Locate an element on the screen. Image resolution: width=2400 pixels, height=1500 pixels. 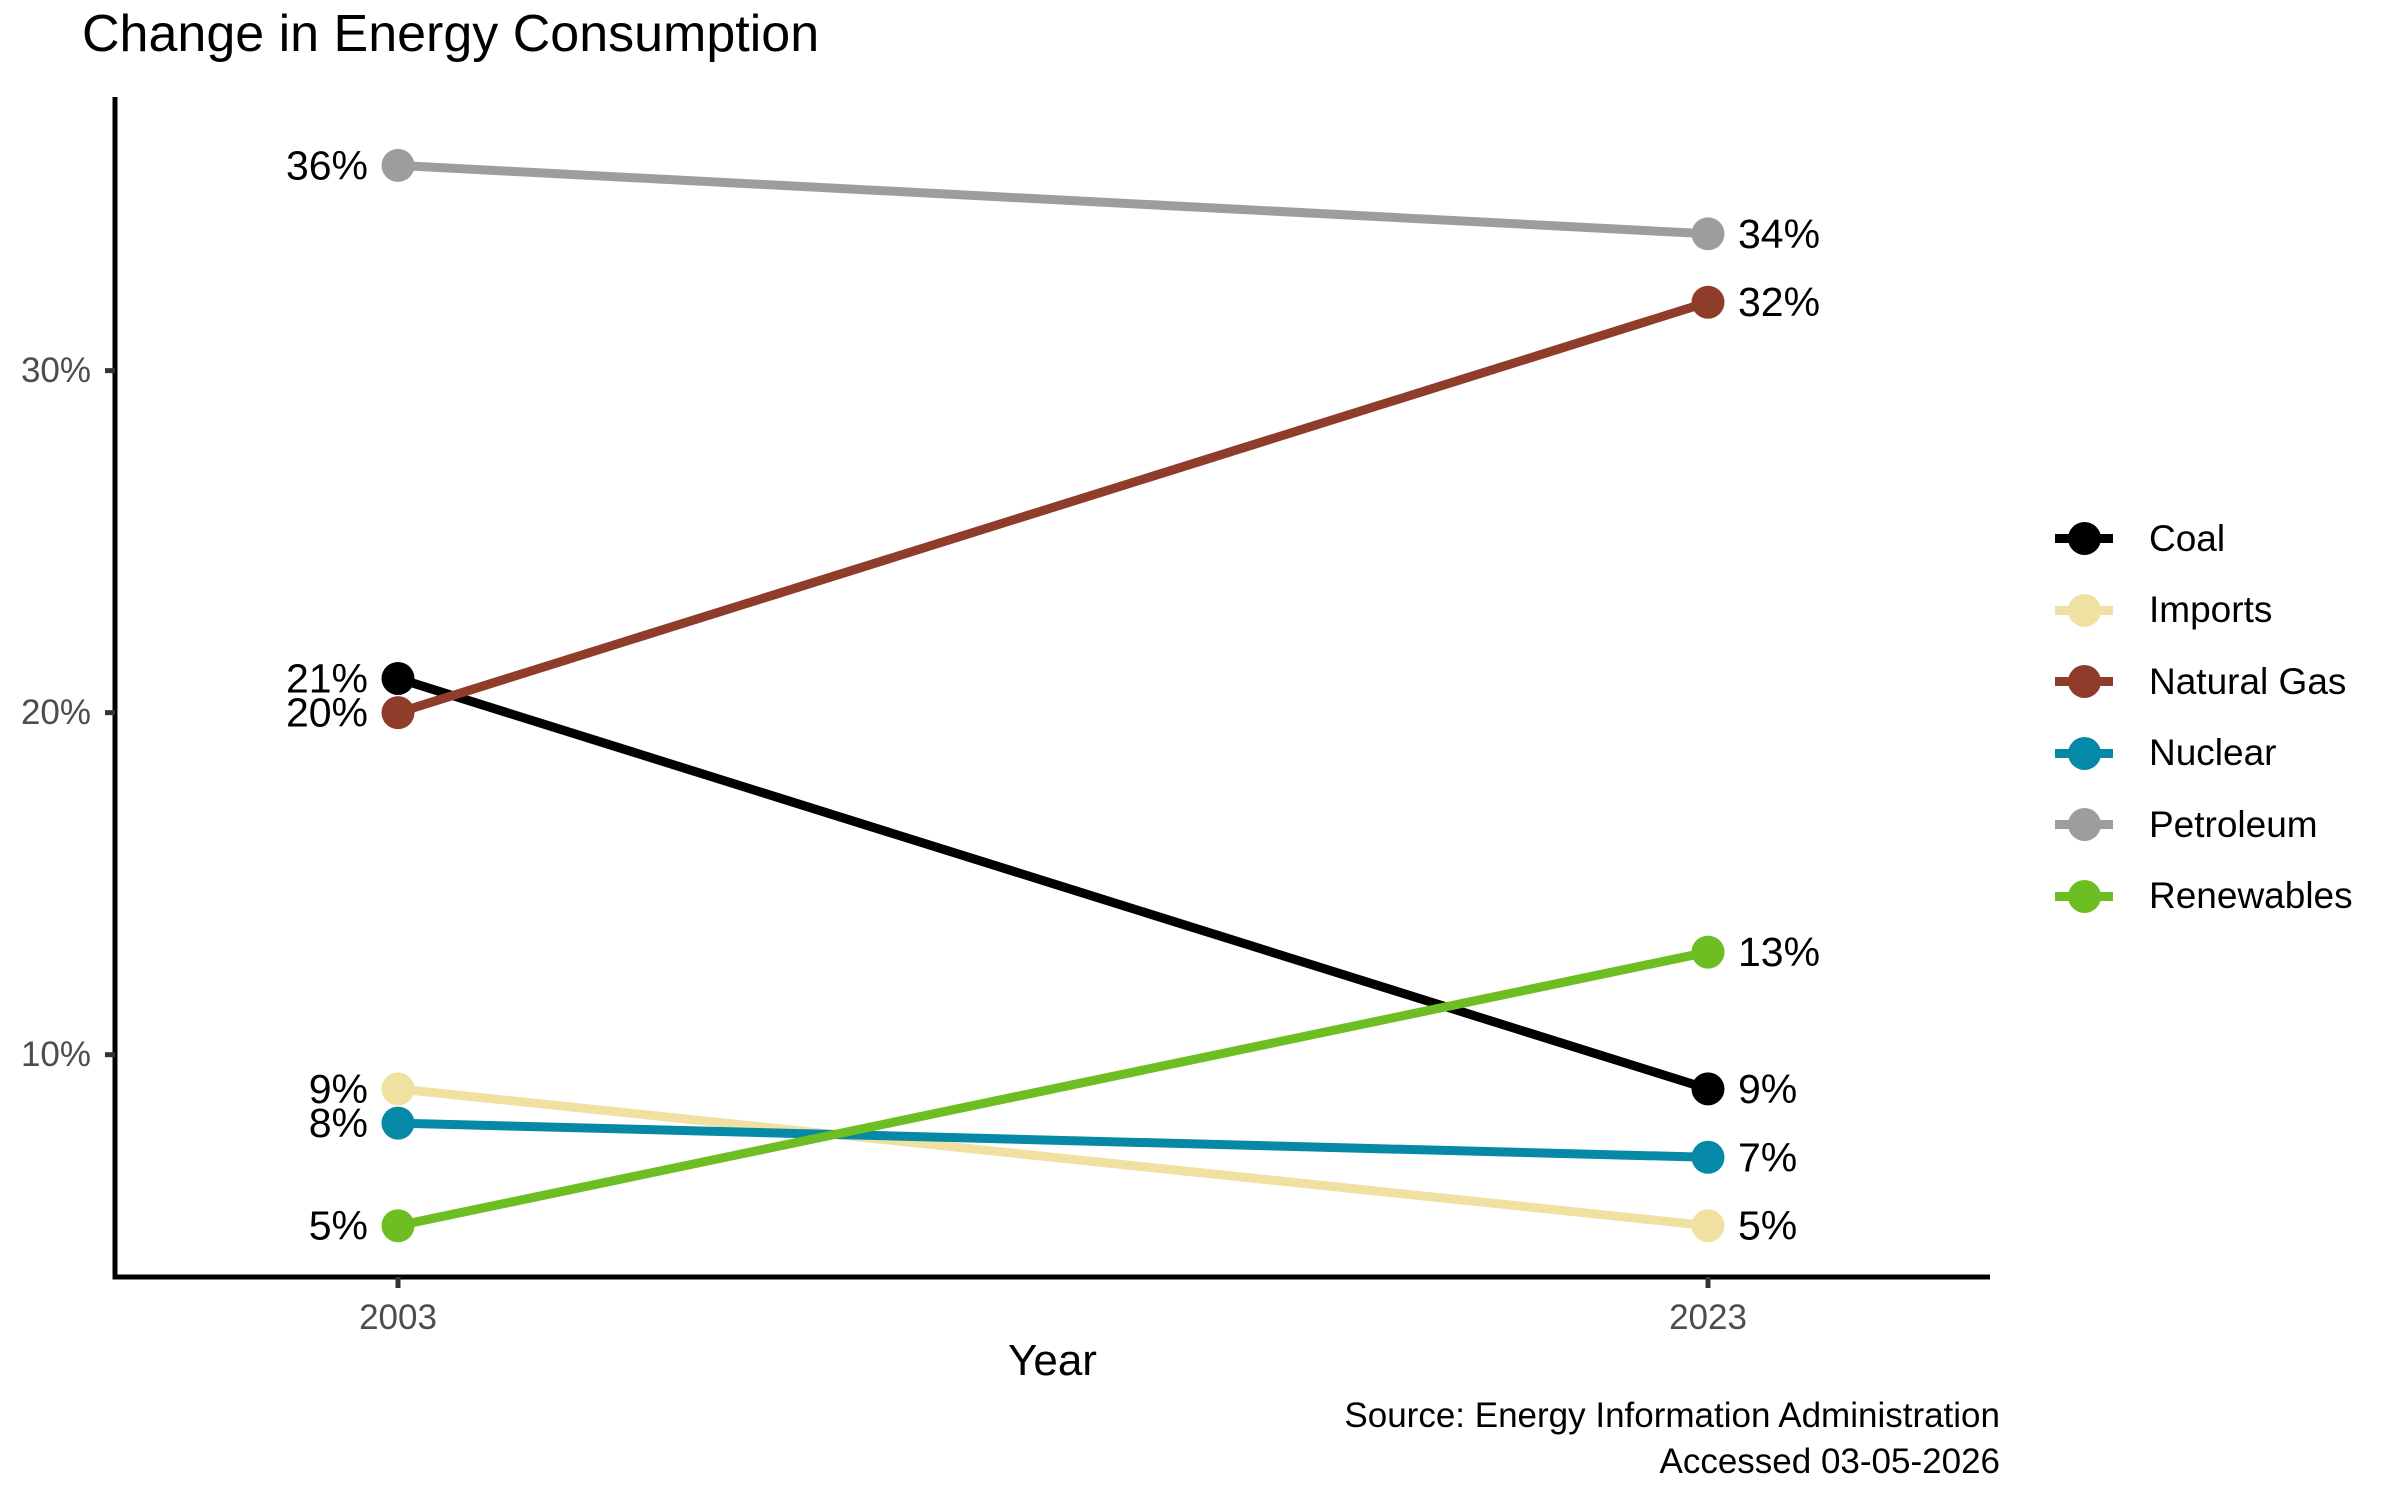
data-label-imports-2003: 9% is located at coordinates (338, 1089).